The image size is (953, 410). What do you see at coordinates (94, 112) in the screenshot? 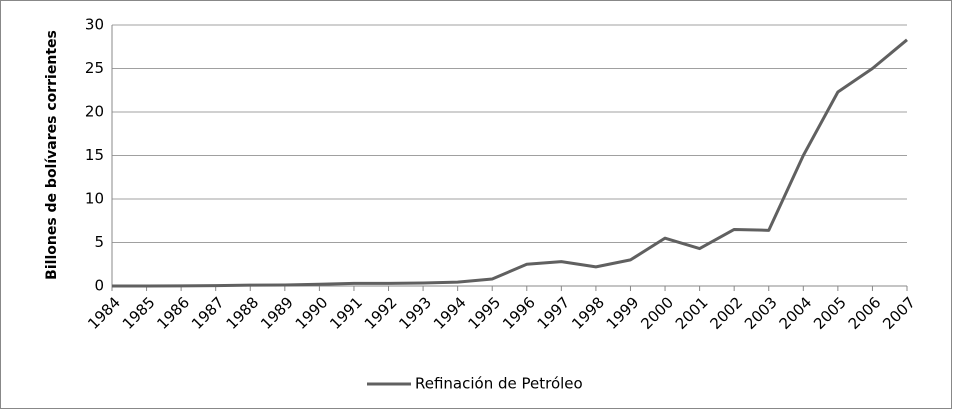
I see `y-tick-label: 20` at bounding box center [94, 112].